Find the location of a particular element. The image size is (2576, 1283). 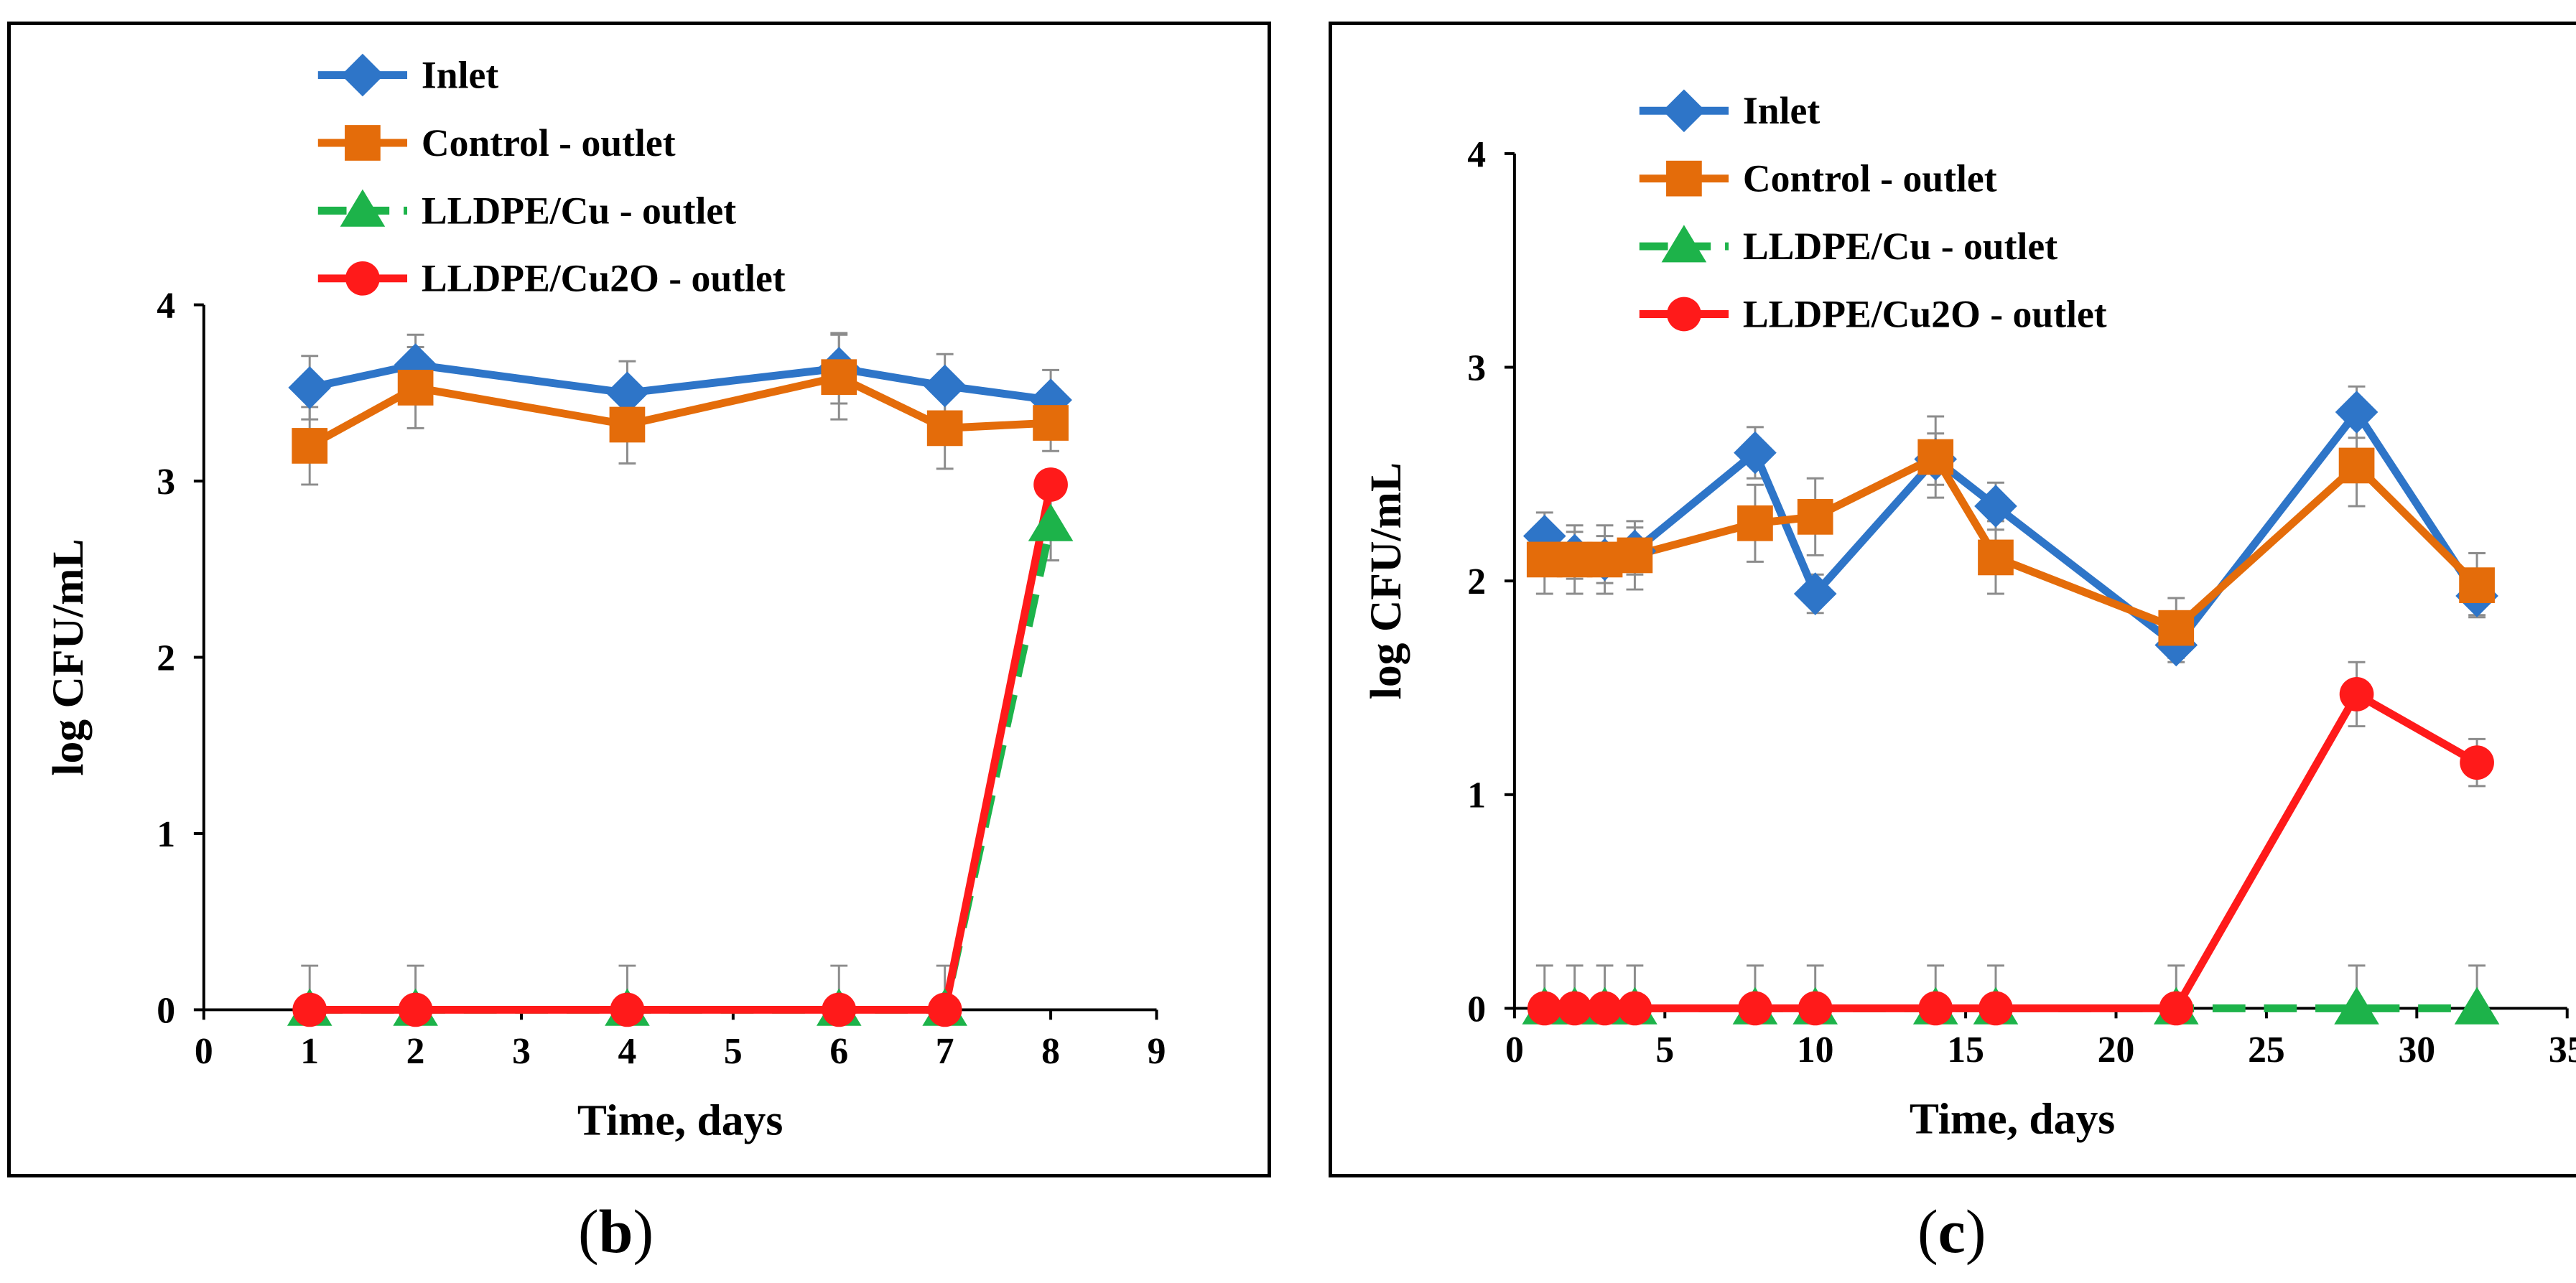

x-tick-label-c: 20 is located at coordinates (2116, 1050).